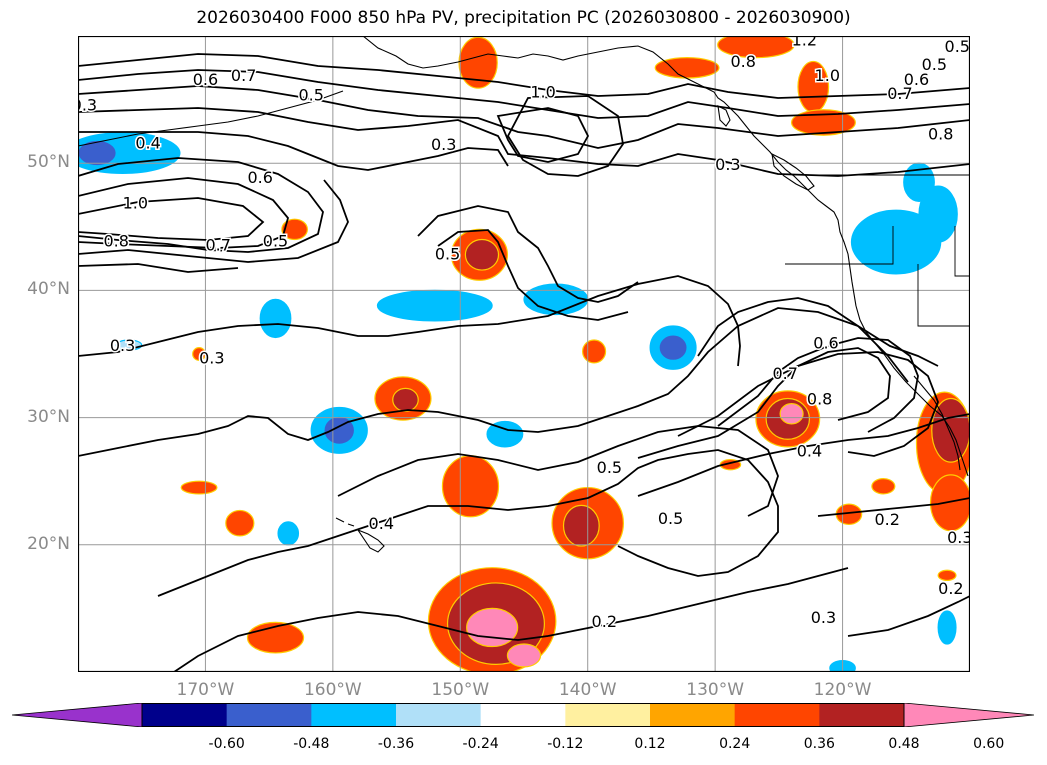  Describe the element at coordinates (817, 234) in the screenshot. I see `bc-coastline` at that location.